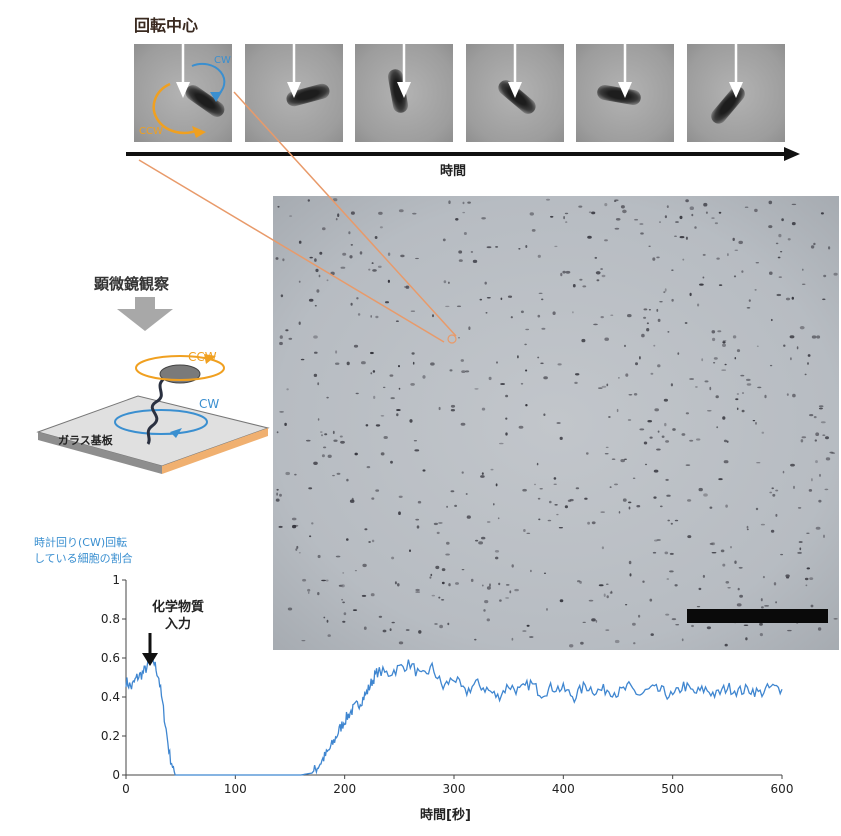  Describe the element at coordinates (222, 60) in the screenshot. I see `frame-cw-label: CW` at that location.